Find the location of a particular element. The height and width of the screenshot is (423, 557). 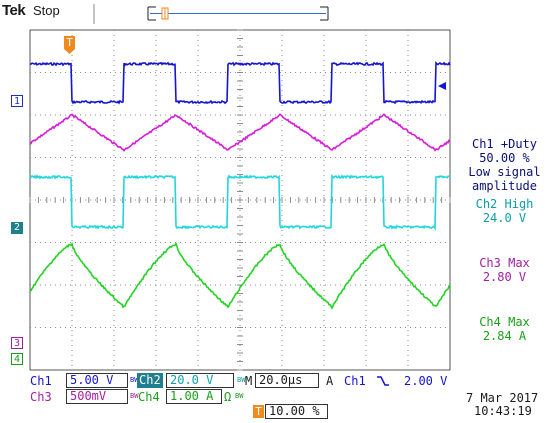

ch1-marker: 1 is located at coordinates (17, 101).